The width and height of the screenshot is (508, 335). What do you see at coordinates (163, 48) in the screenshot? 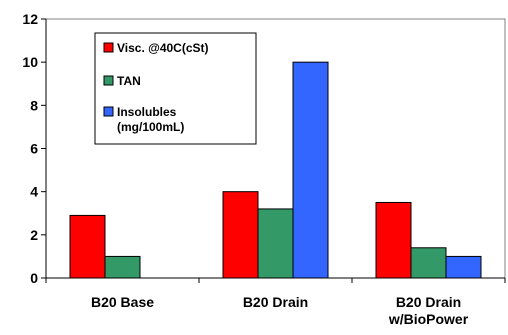
I see `legend-label: Visc. @40C(cSt)` at bounding box center [163, 48].